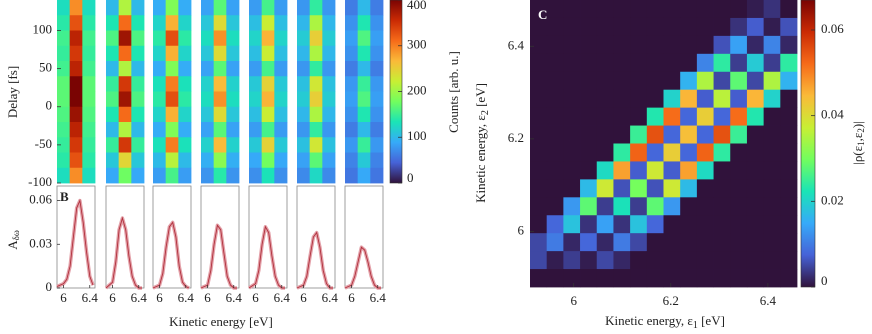 The width and height of the screenshot is (872, 334). I want to click on colorbar-tick-label: 0, so click(824, 280).